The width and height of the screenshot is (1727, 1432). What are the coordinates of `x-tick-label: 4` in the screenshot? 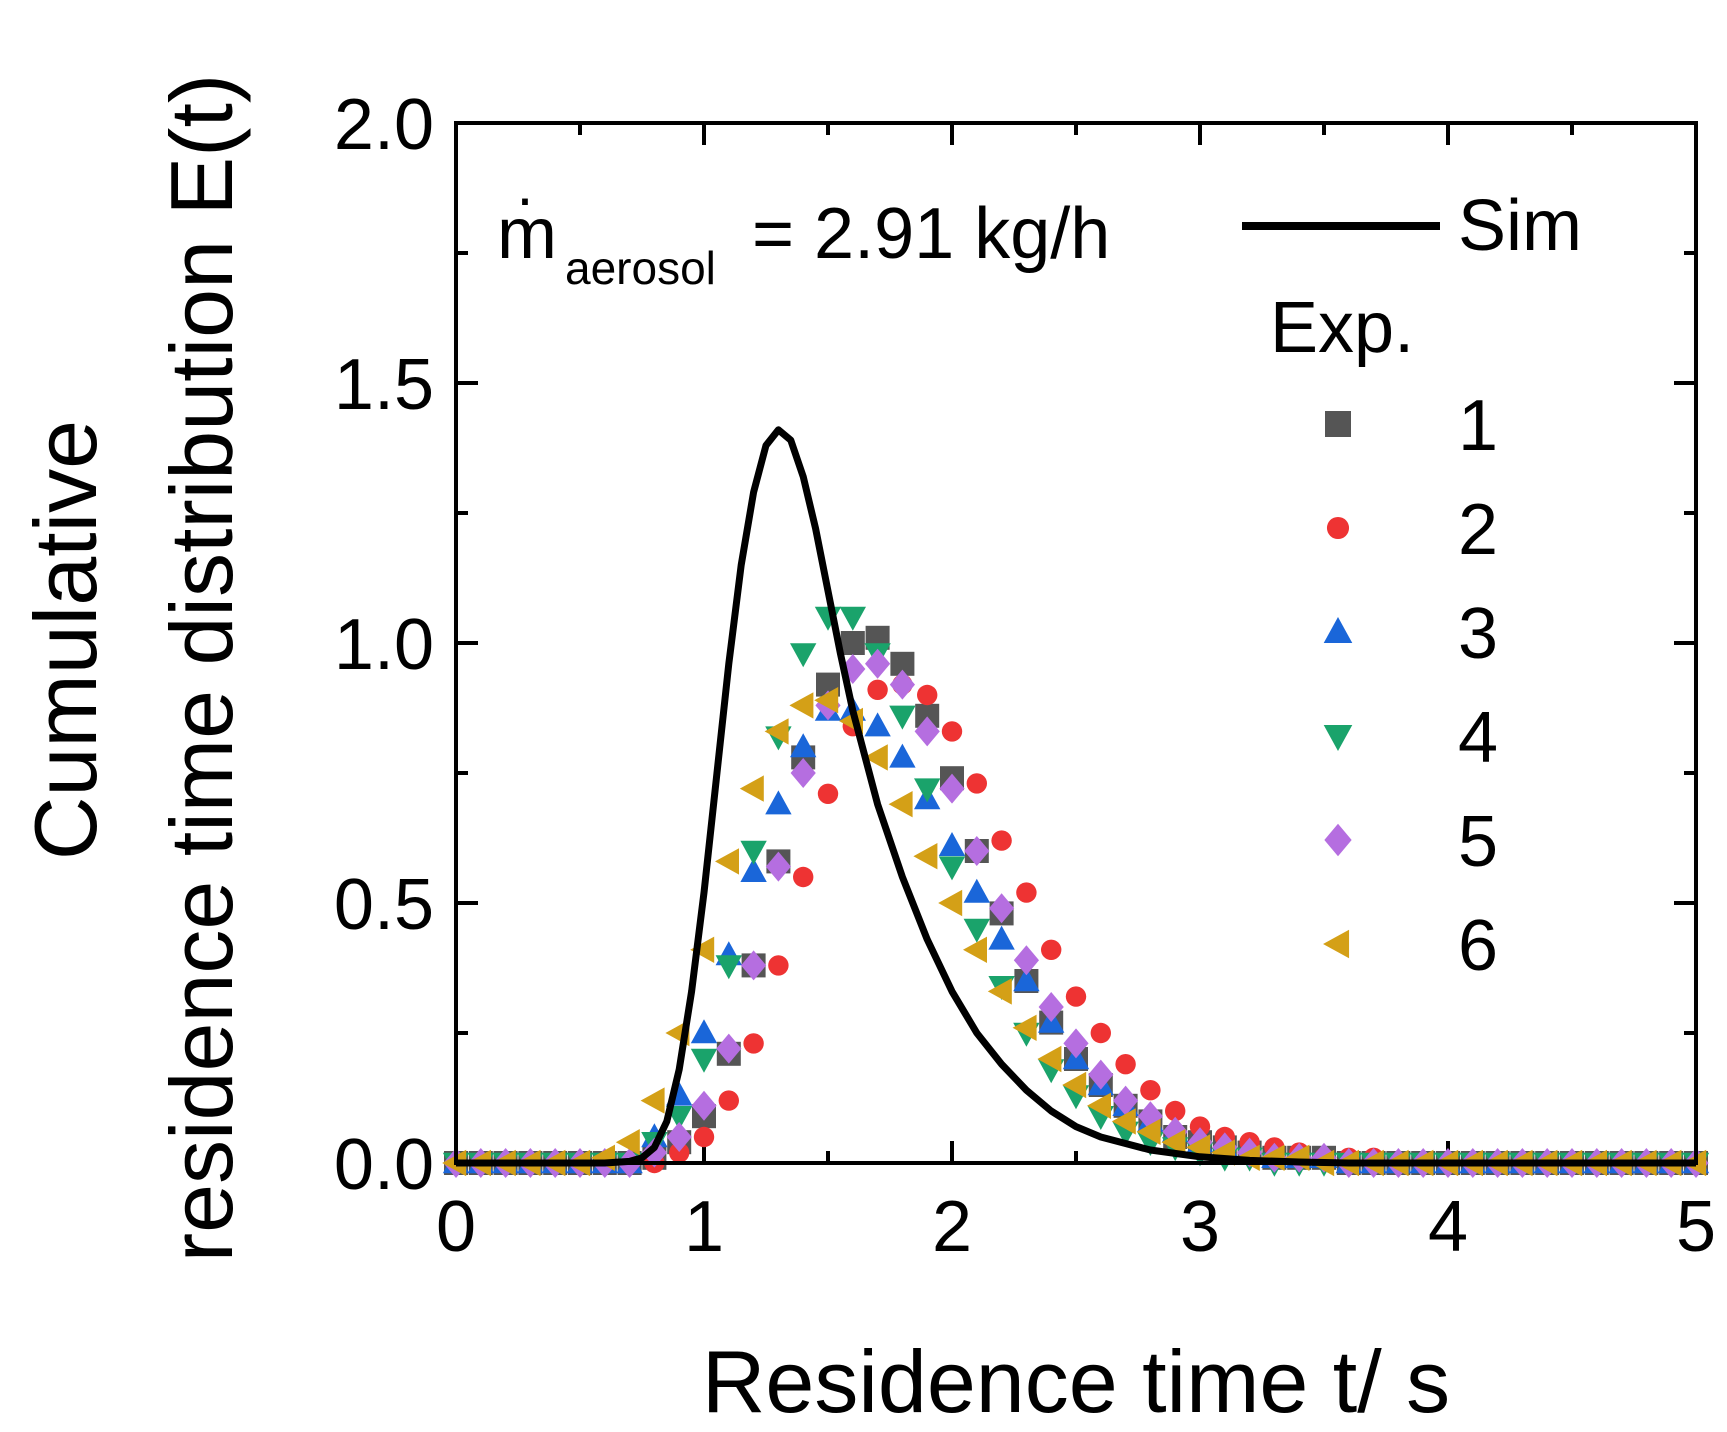 It's located at (1448, 1227).